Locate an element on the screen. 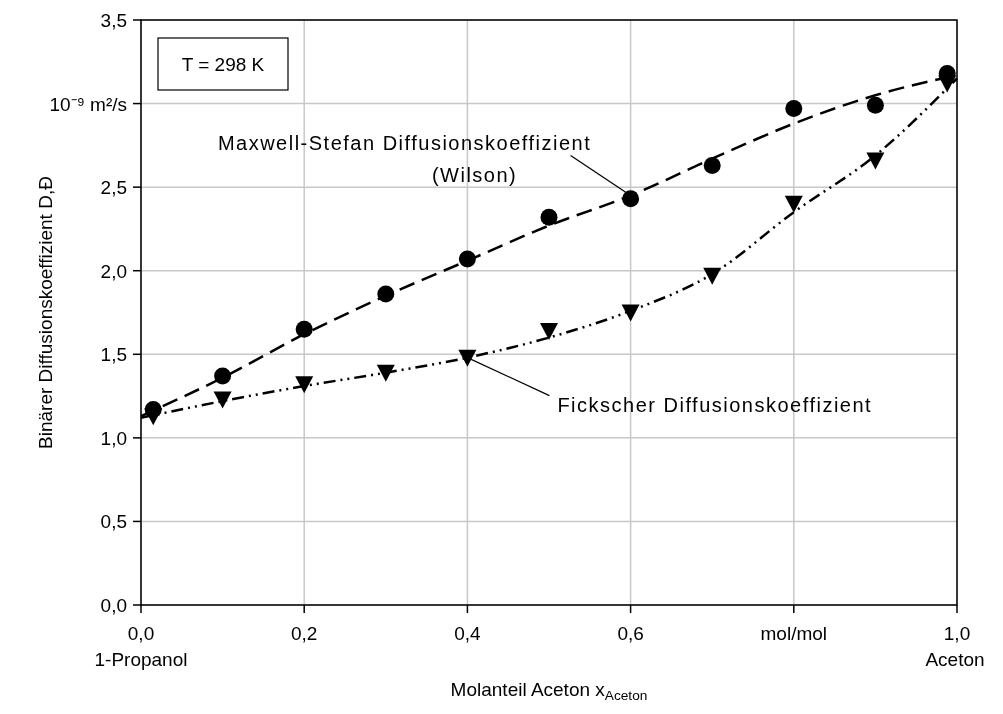  x-axis-title: Molanteil Aceton x$_{Aceton}$ is located at coordinates (549, 691).